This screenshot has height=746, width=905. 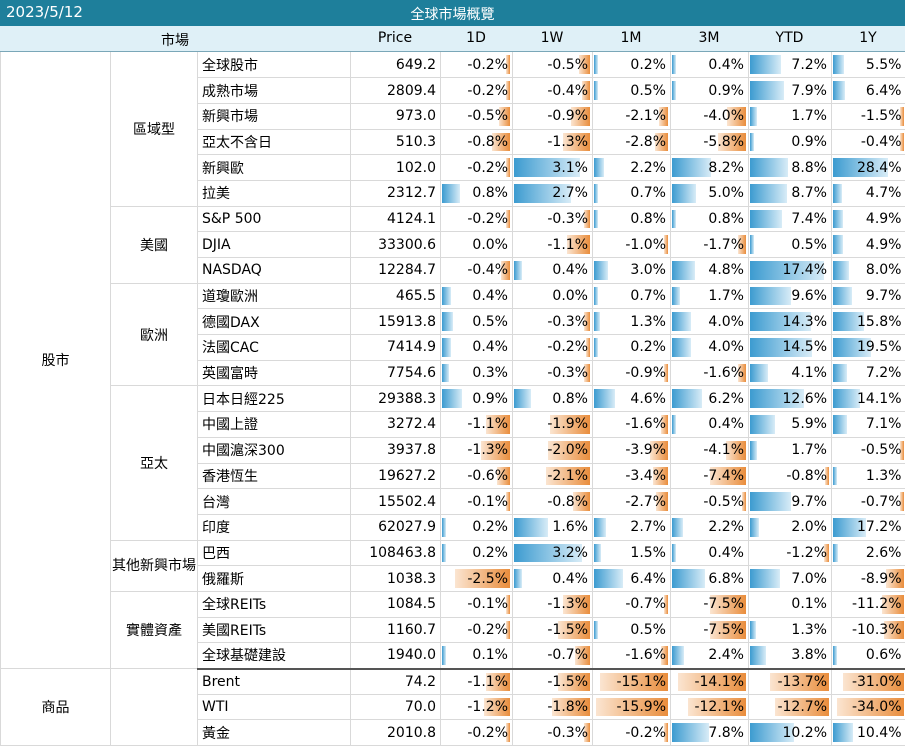 I want to click on value-cell: -0.2%, so click(x=477, y=91).